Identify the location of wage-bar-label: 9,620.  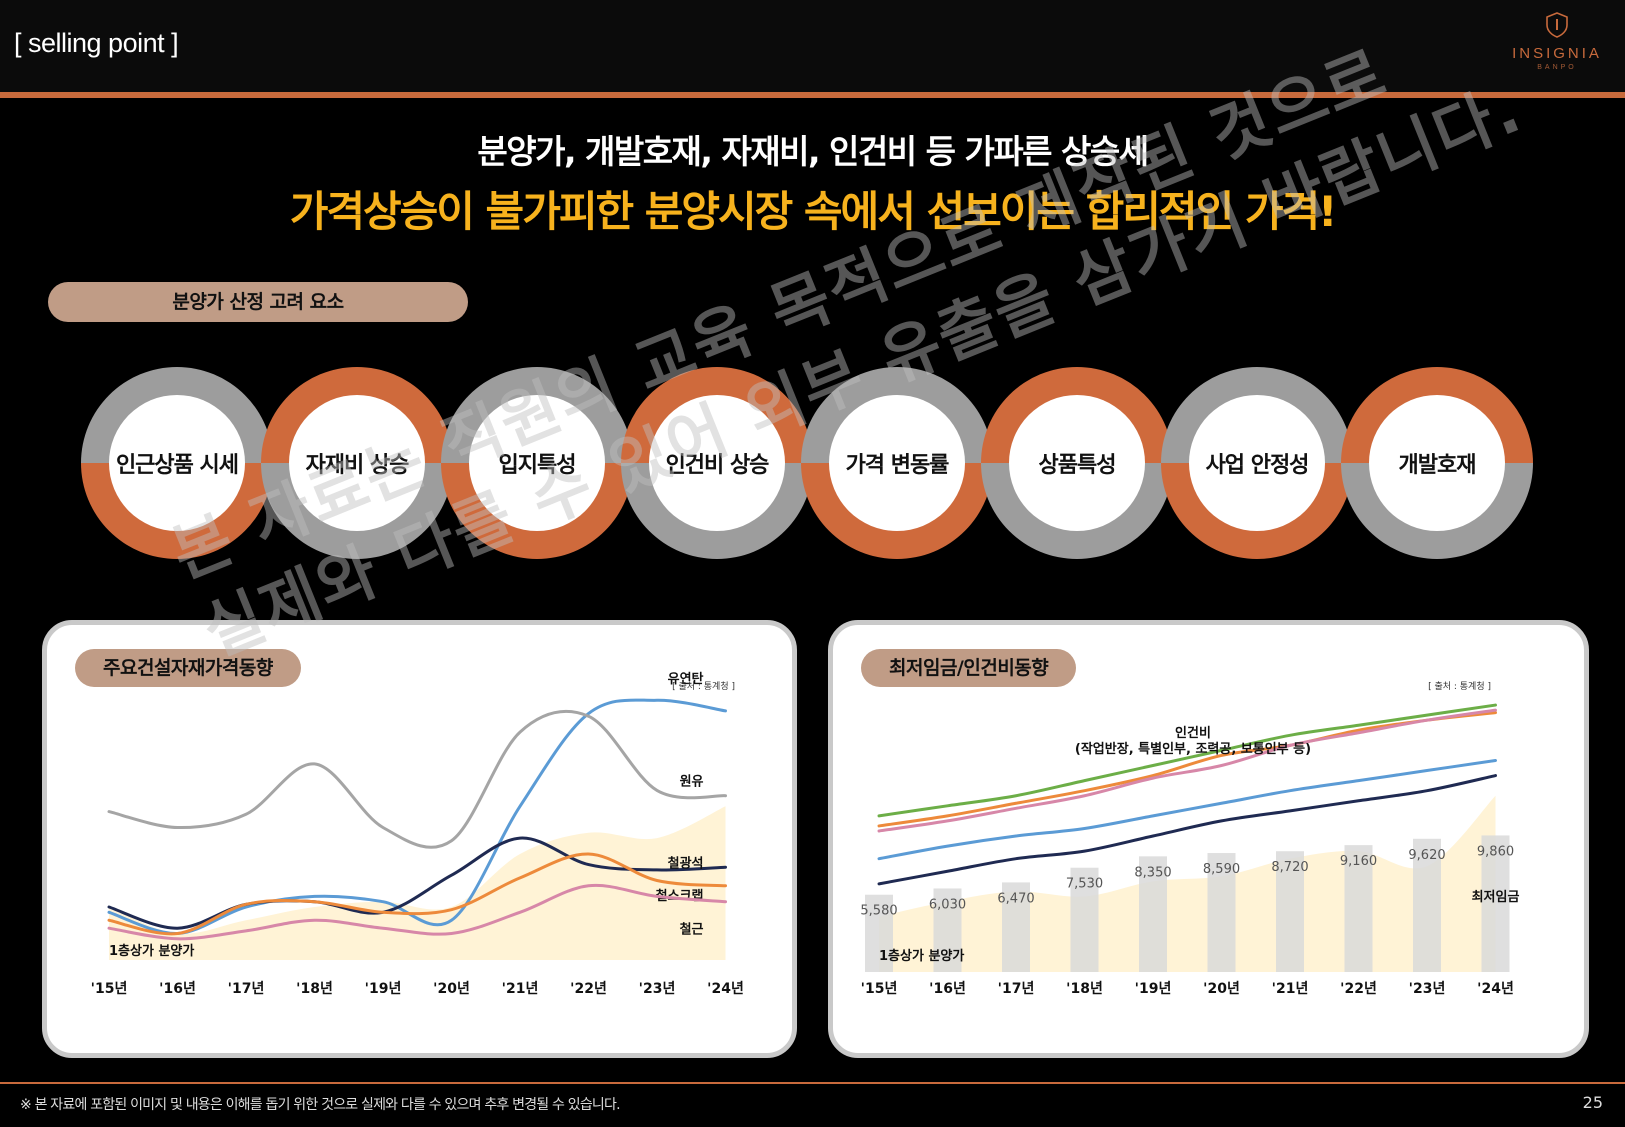
(1426, 855).